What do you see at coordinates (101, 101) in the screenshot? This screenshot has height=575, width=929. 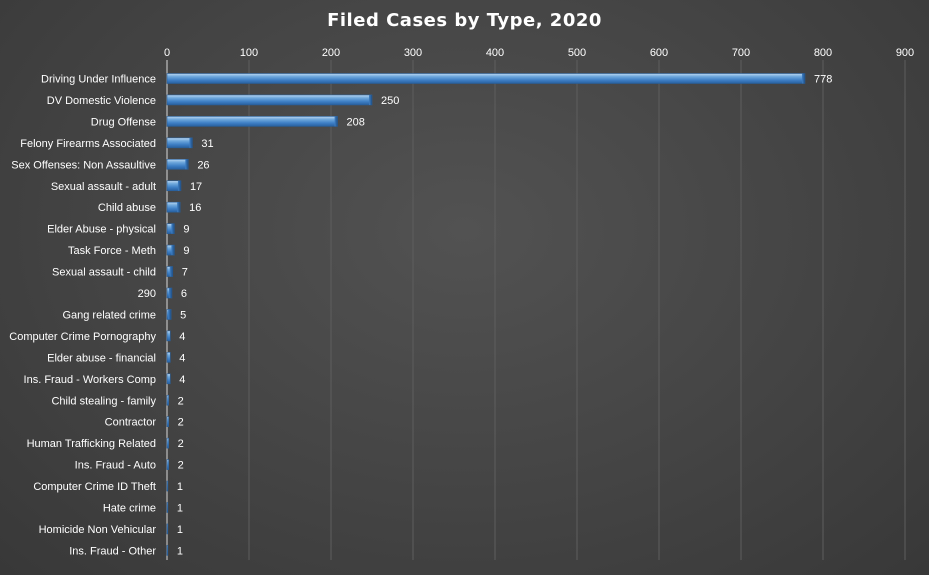 I see `category-label: DV Domestic Violence` at bounding box center [101, 101].